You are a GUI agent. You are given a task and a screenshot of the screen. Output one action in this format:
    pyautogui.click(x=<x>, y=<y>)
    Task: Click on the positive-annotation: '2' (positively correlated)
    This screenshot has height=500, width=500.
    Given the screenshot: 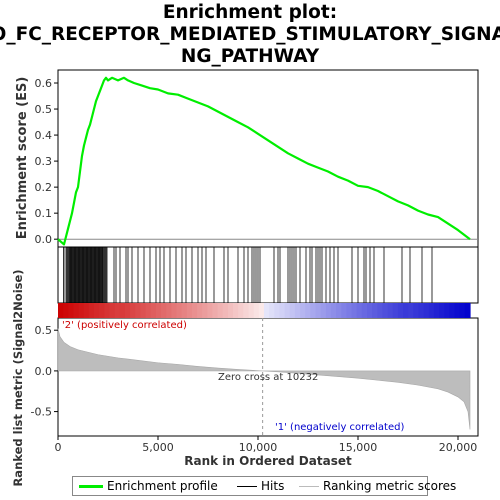 What is the action you would take?
    pyautogui.click(x=124, y=325)
    